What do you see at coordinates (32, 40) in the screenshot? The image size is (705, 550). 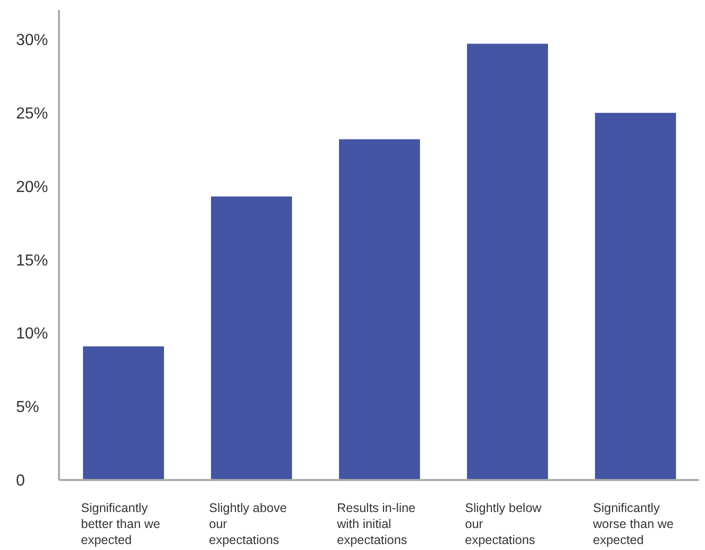 I see `y-tick-label: 30%` at bounding box center [32, 40].